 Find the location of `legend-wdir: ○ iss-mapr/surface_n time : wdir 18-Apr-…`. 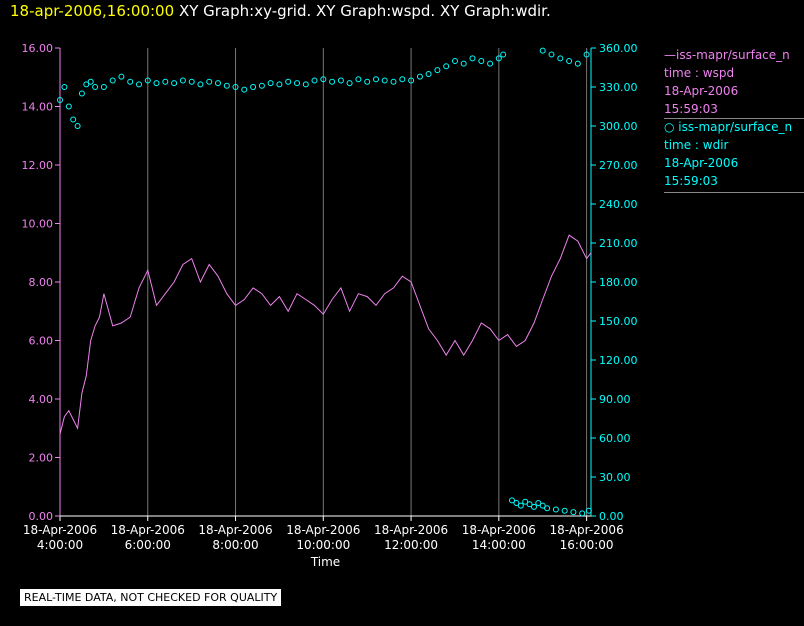

legend-wdir: ○ iss-mapr/surface_n time : wdir 18-Apr-… is located at coordinates (734, 154).